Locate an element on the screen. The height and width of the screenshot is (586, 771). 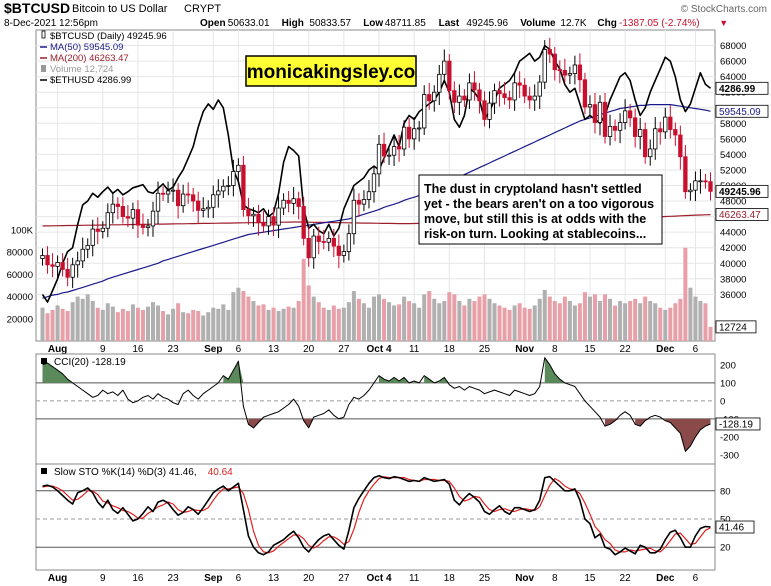
last-label-ma50: 59545.09 is located at coordinates (740, 112).